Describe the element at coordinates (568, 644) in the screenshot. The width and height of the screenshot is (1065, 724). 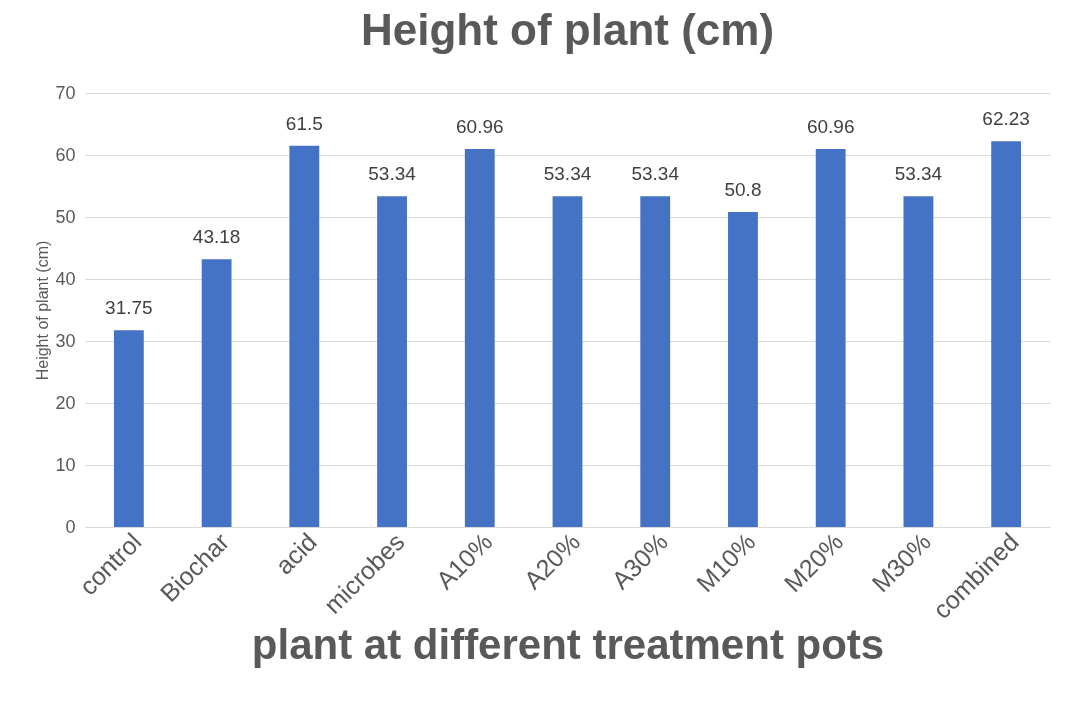
I see `x-axis-title: plant at different treatment pots` at that location.